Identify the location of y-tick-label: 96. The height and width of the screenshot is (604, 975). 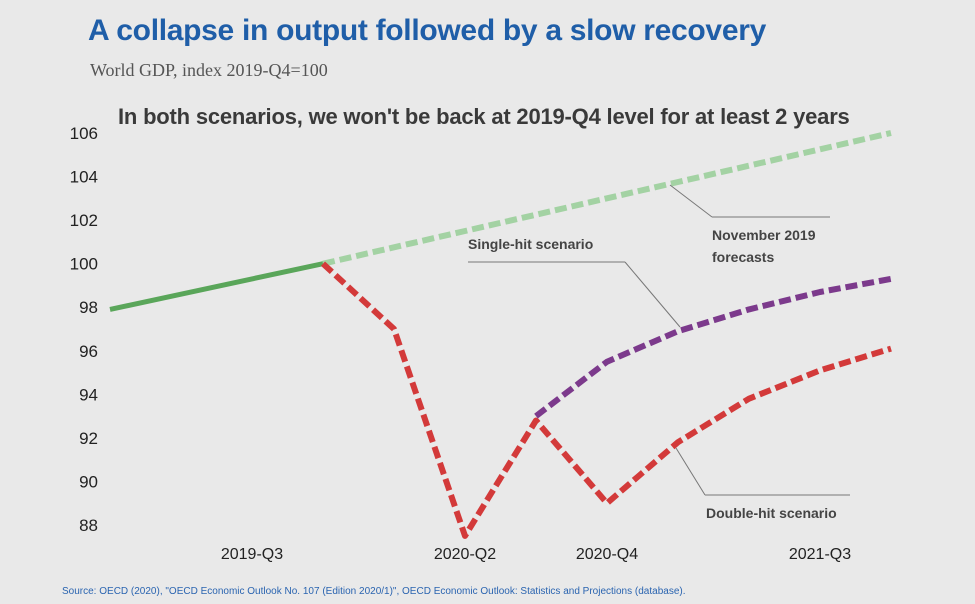
(88, 351).